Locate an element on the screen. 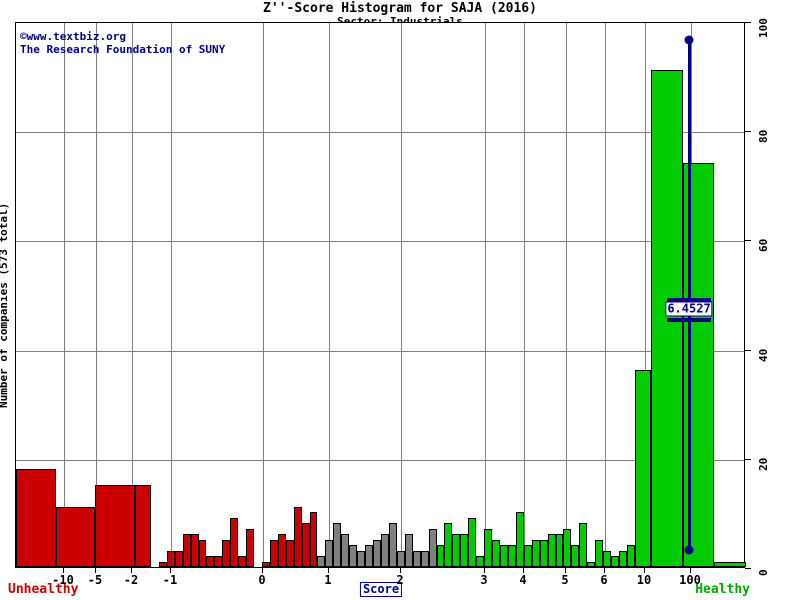 The image size is (800, 600). score-marker-value-label: 6.4527 is located at coordinates (689, 309).